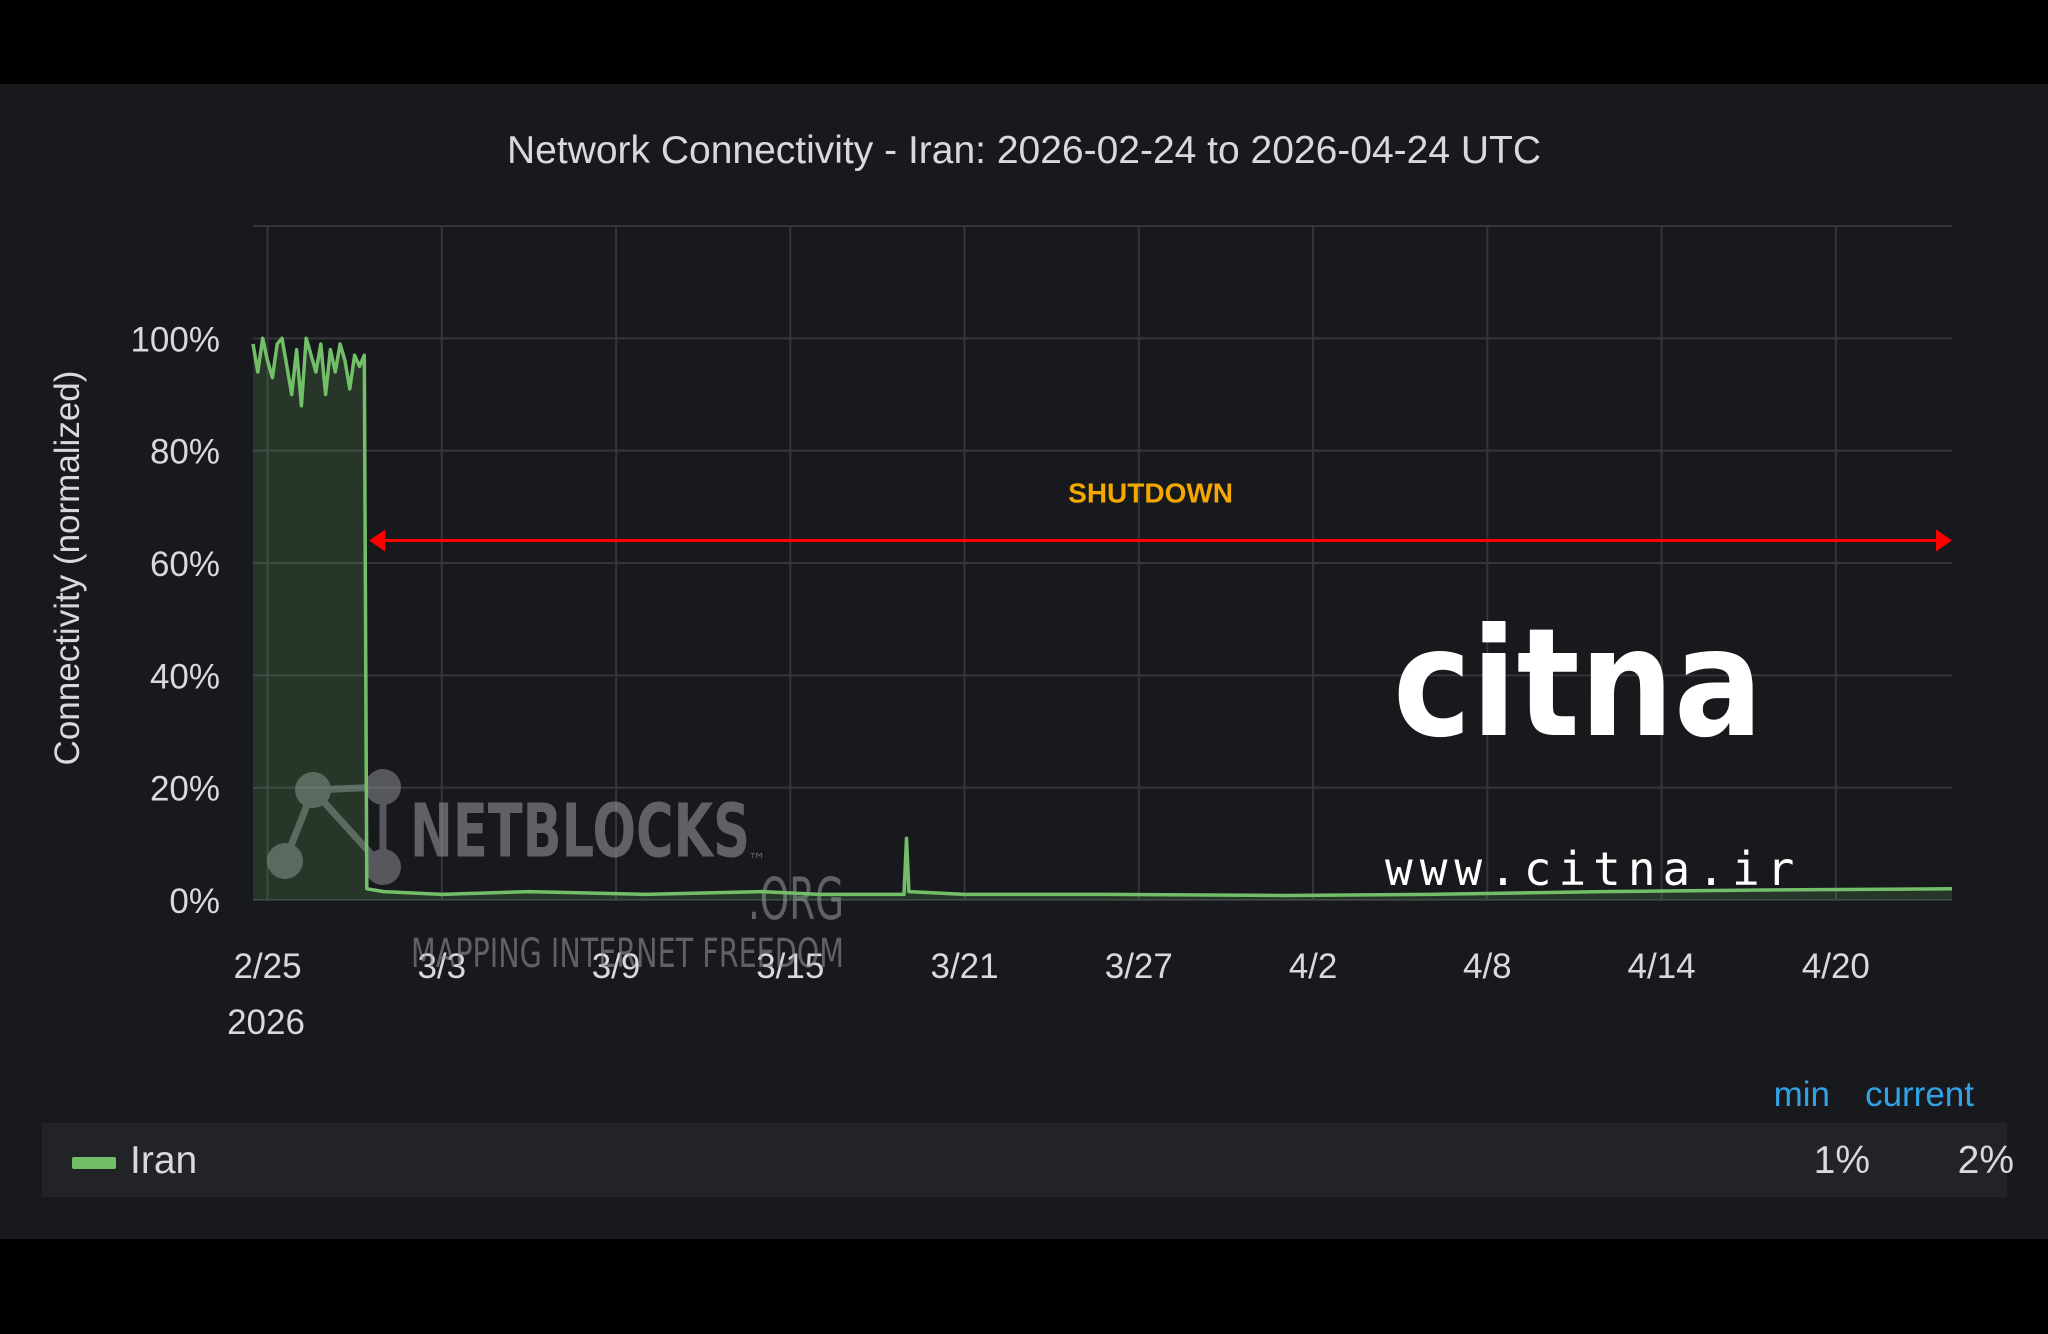  Describe the element at coordinates (1593, 869) in the screenshot. I see `citna-url: www.citna.ir` at that location.